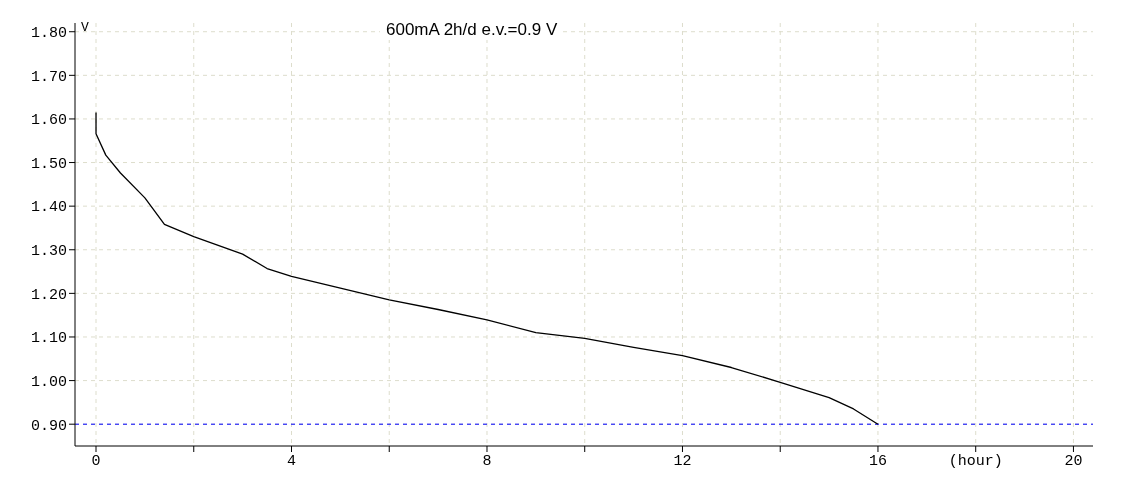 This screenshot has width=1121, height=478. What do you see at coordinates (291, 461) in the screenshot?
I see `x-tick-label: 4` at bounding box center [291, 461].